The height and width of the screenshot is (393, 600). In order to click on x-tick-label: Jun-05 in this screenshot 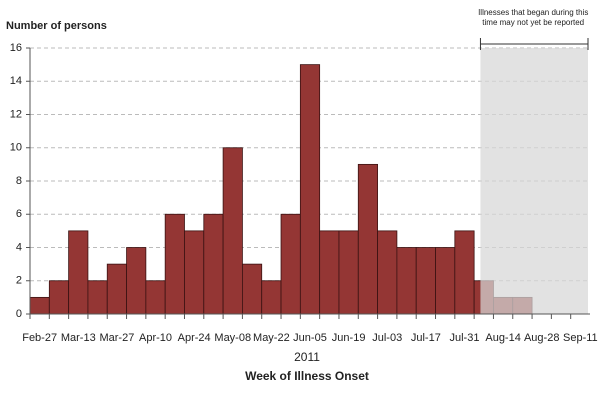, I will do `click(310, 338)`.